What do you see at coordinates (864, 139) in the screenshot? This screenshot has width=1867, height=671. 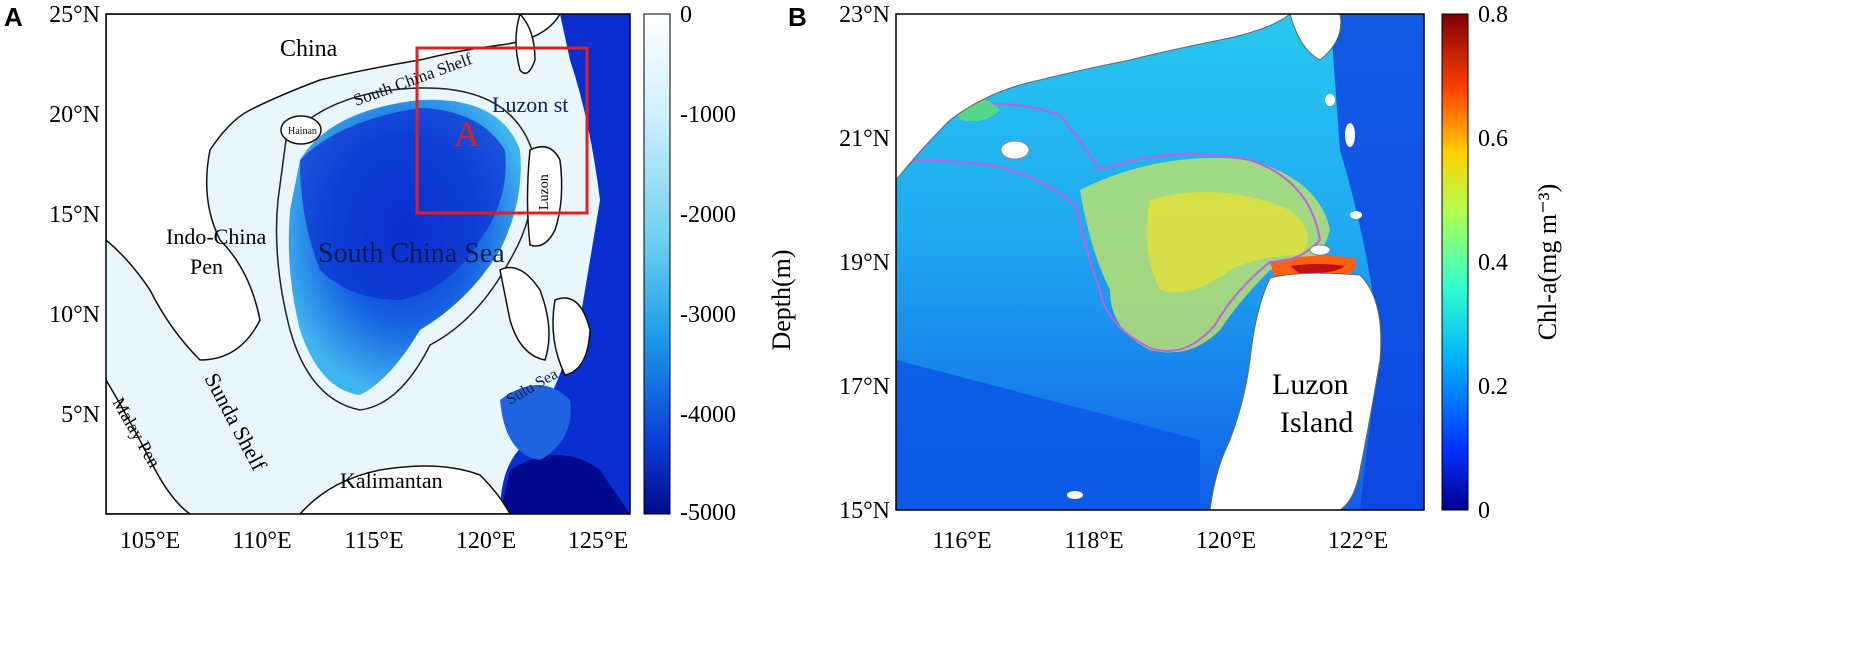 I see `lat-tick: 21°N` at bounding box center [864, 139].